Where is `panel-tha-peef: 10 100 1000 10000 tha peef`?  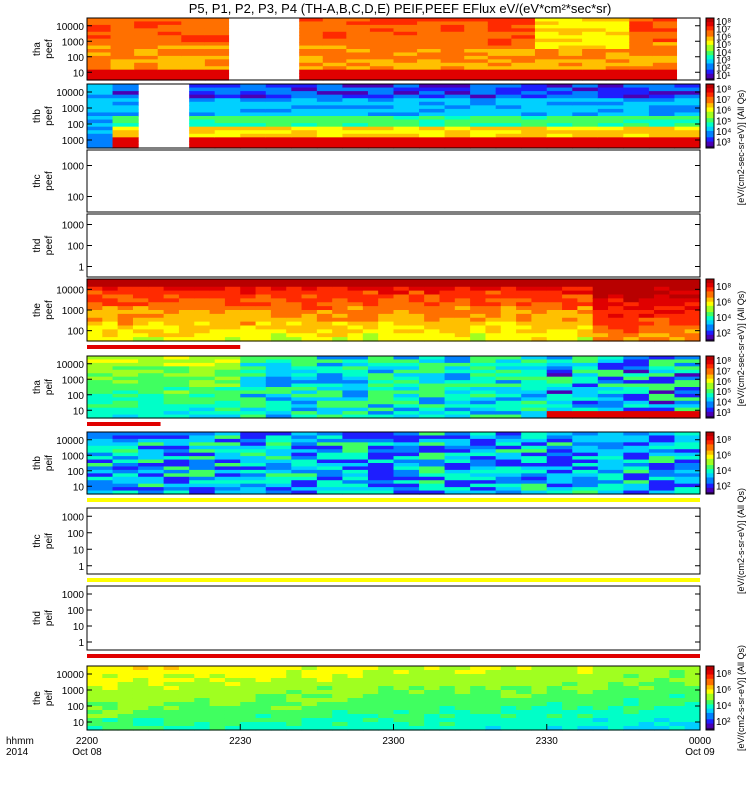 panel-tha-peef: 10 100 1000 10000 tha peef is located at coordinates (366, 49).